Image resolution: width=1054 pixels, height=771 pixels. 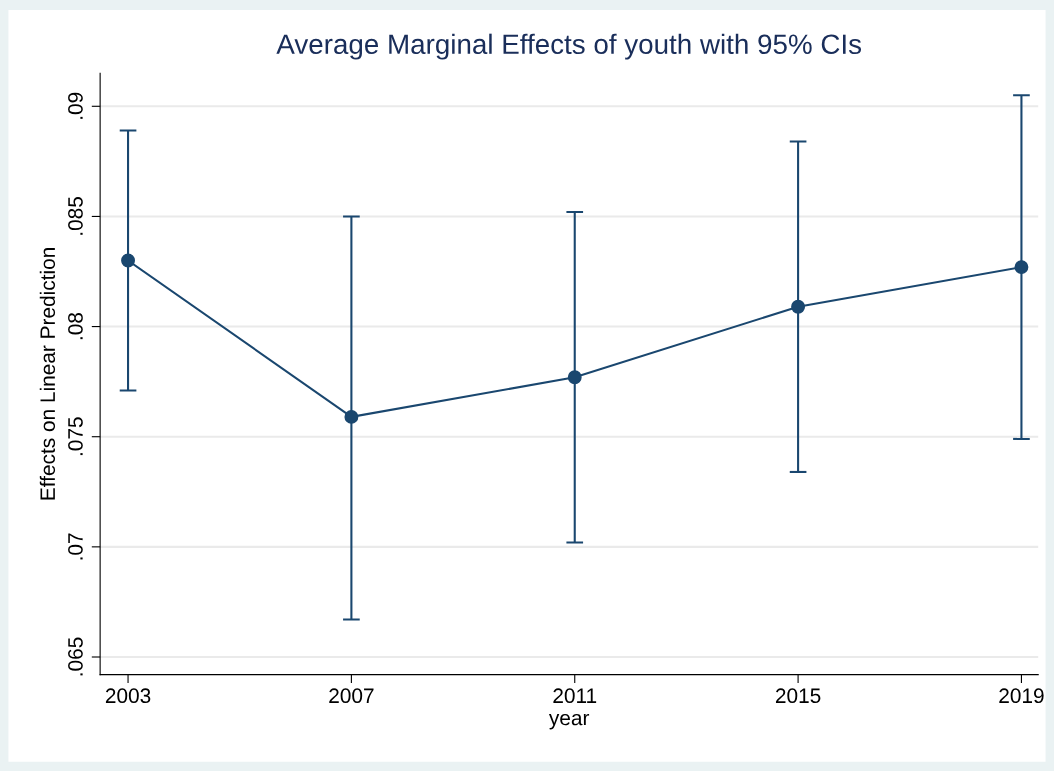 What do you see at coordinates (569, 46) in the screenshot?
I see `chart-title: Average Marginal Effects of youth with 95% CIs` at bounding box center [569, 46].